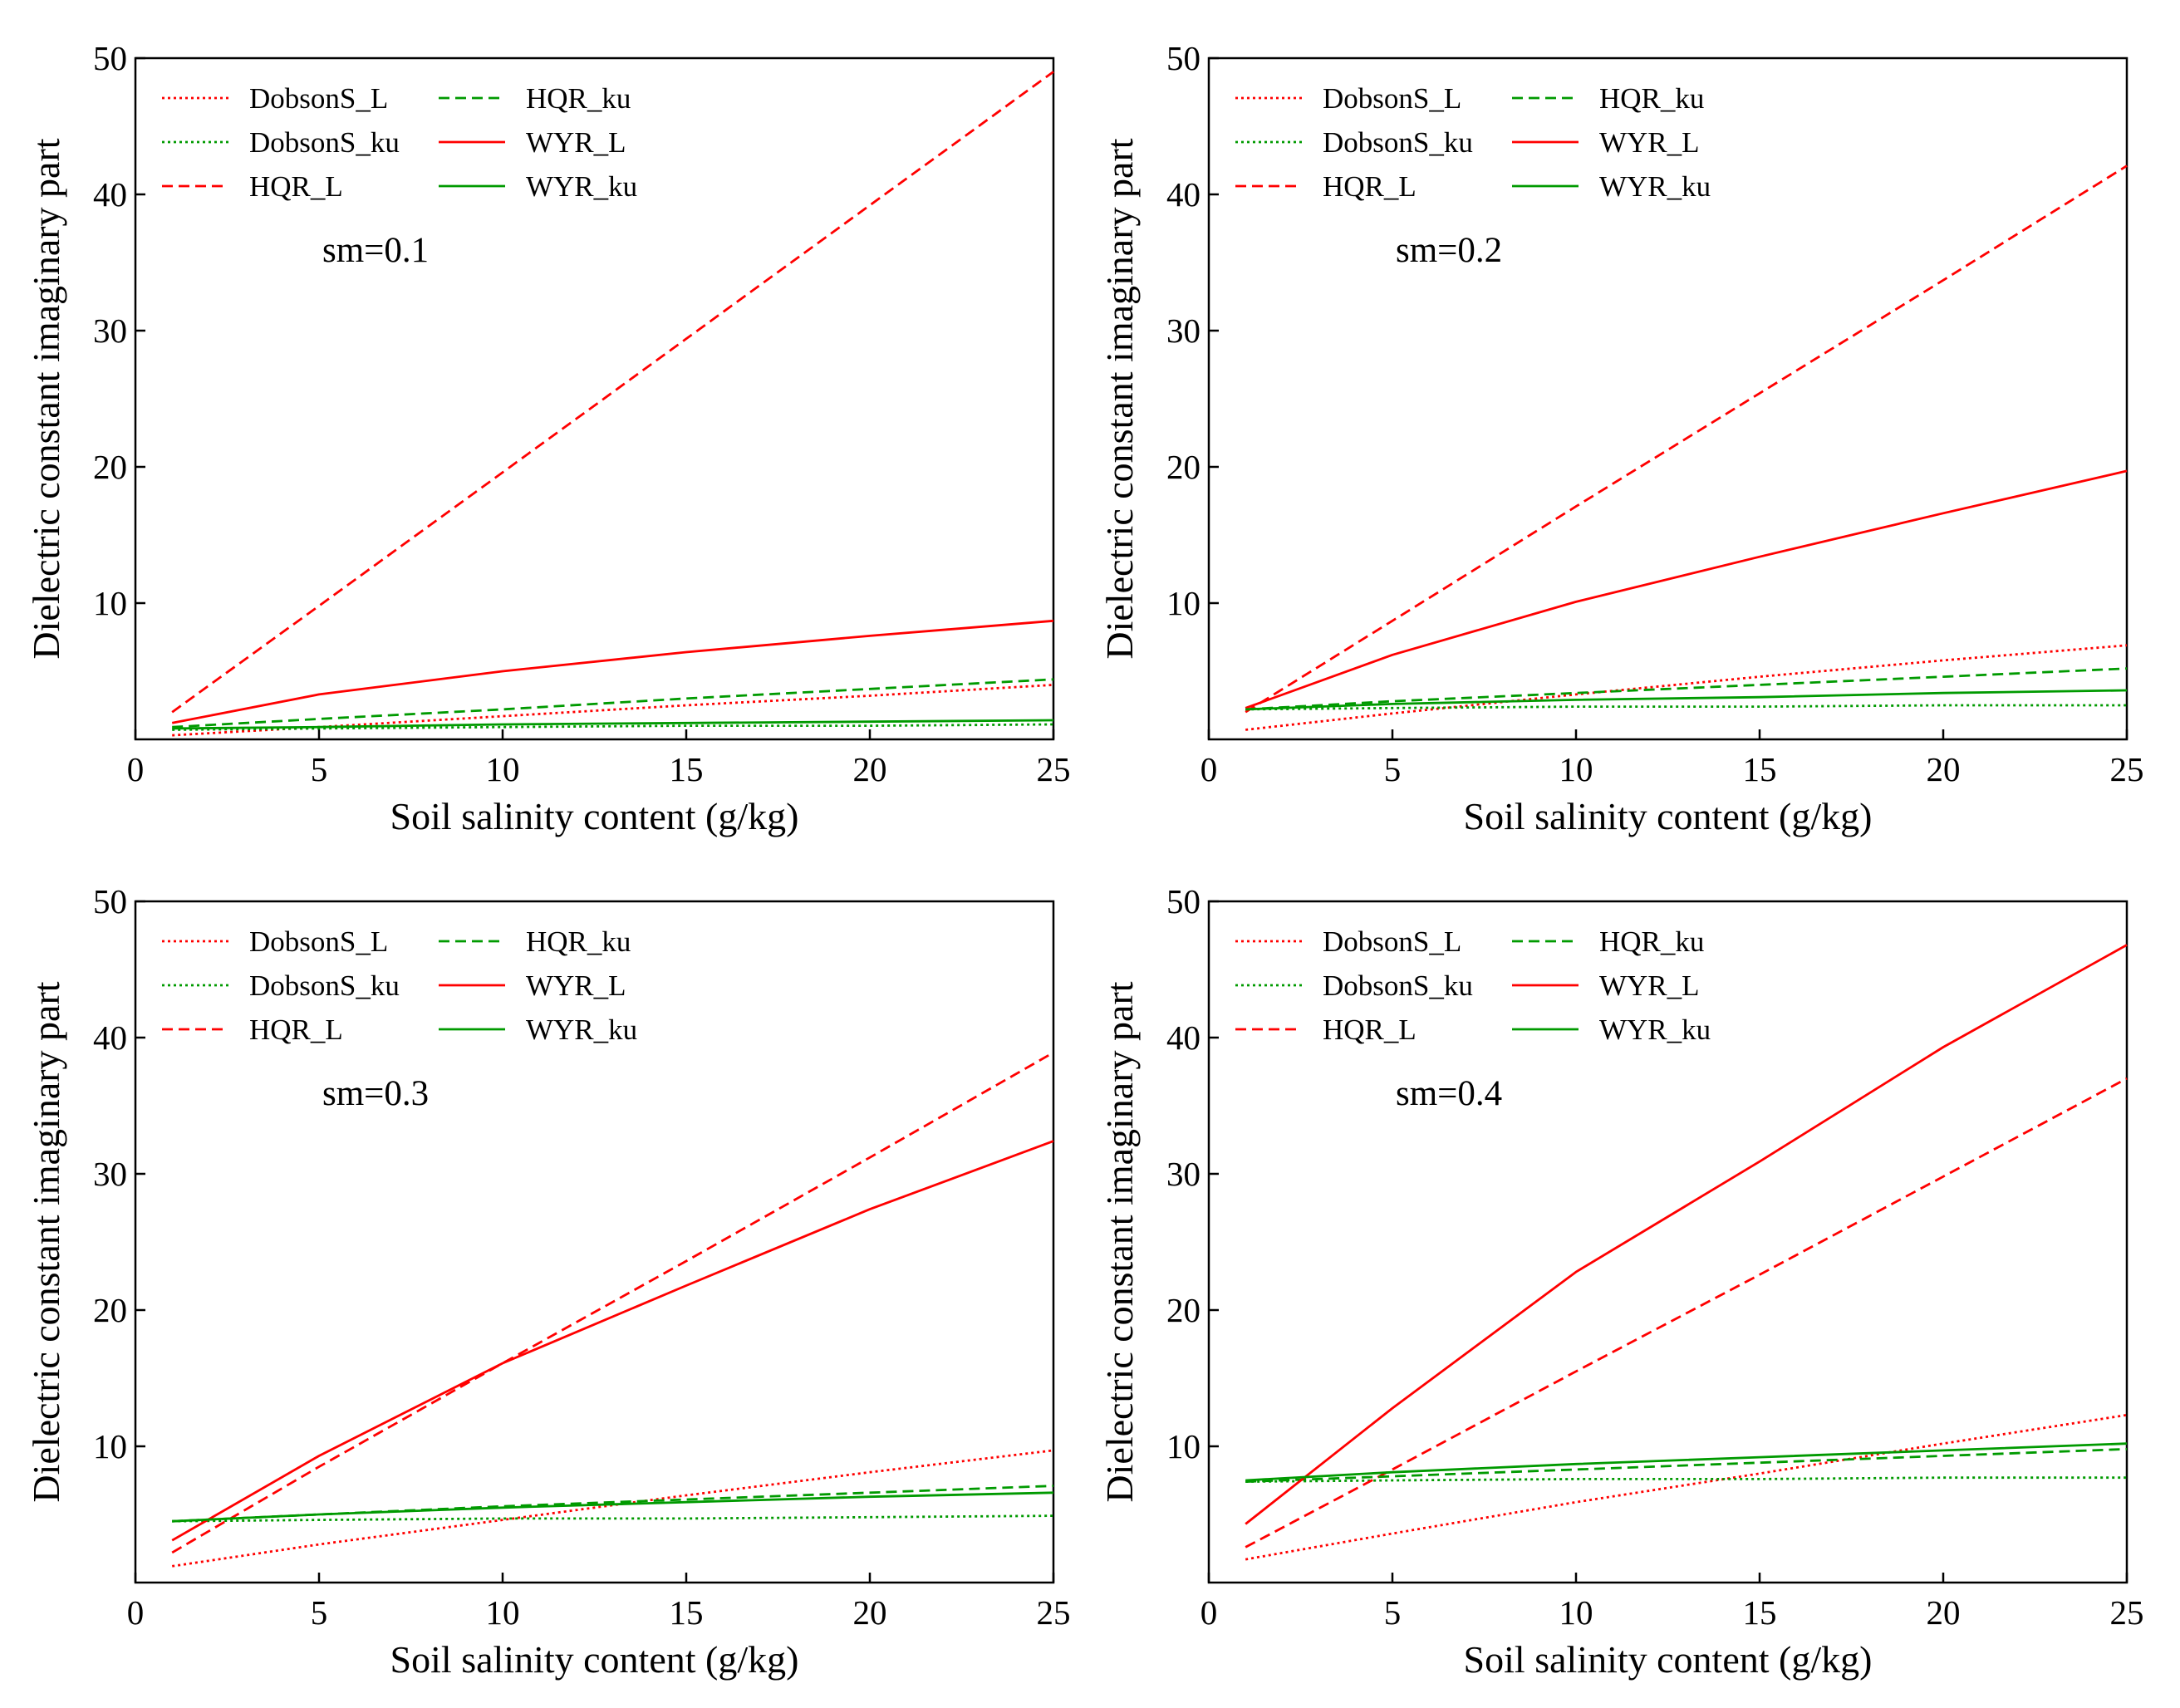 The width and height of the screenshot is (2180, 1708). I want to click on soil-moisture-label: sm=0.3, so click(376, 1094).